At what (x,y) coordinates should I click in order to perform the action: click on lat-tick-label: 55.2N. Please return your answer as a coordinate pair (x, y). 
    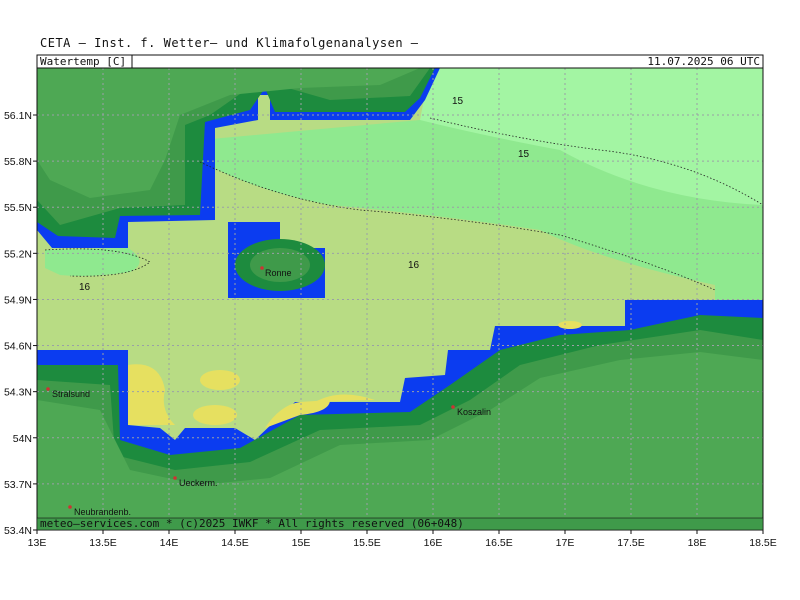
    Looking at the image, I should click on (18, 254).